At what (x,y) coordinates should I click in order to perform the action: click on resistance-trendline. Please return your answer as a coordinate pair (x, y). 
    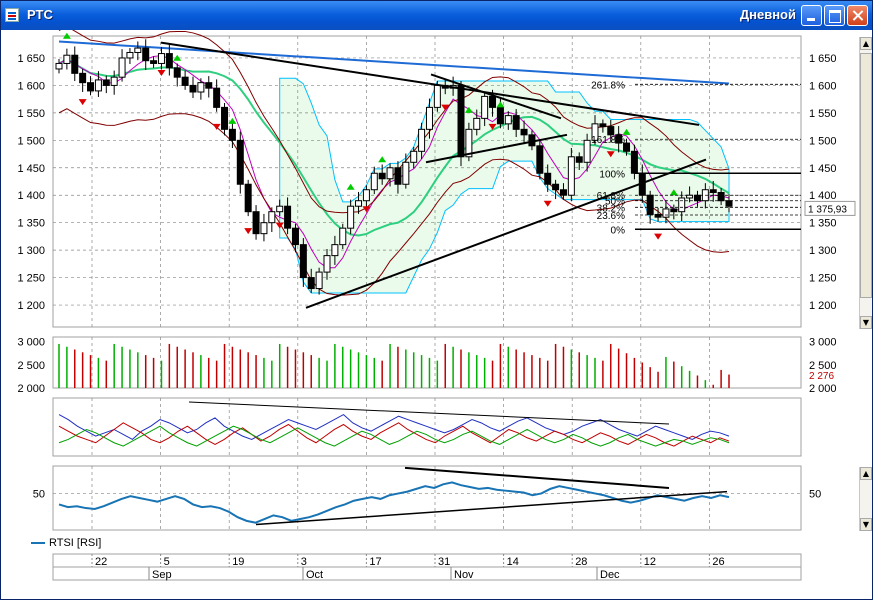
    Looking at the image, I should click on (430, 83).